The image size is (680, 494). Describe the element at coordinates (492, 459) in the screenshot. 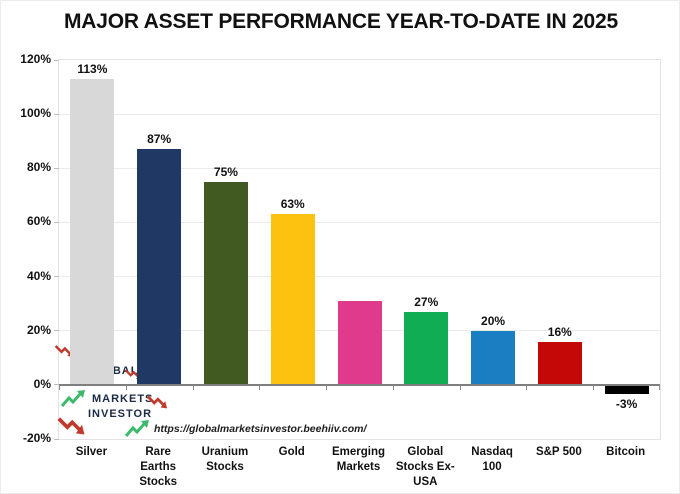

I see `x-axis-category-label: Nasdaq 100` at that location.